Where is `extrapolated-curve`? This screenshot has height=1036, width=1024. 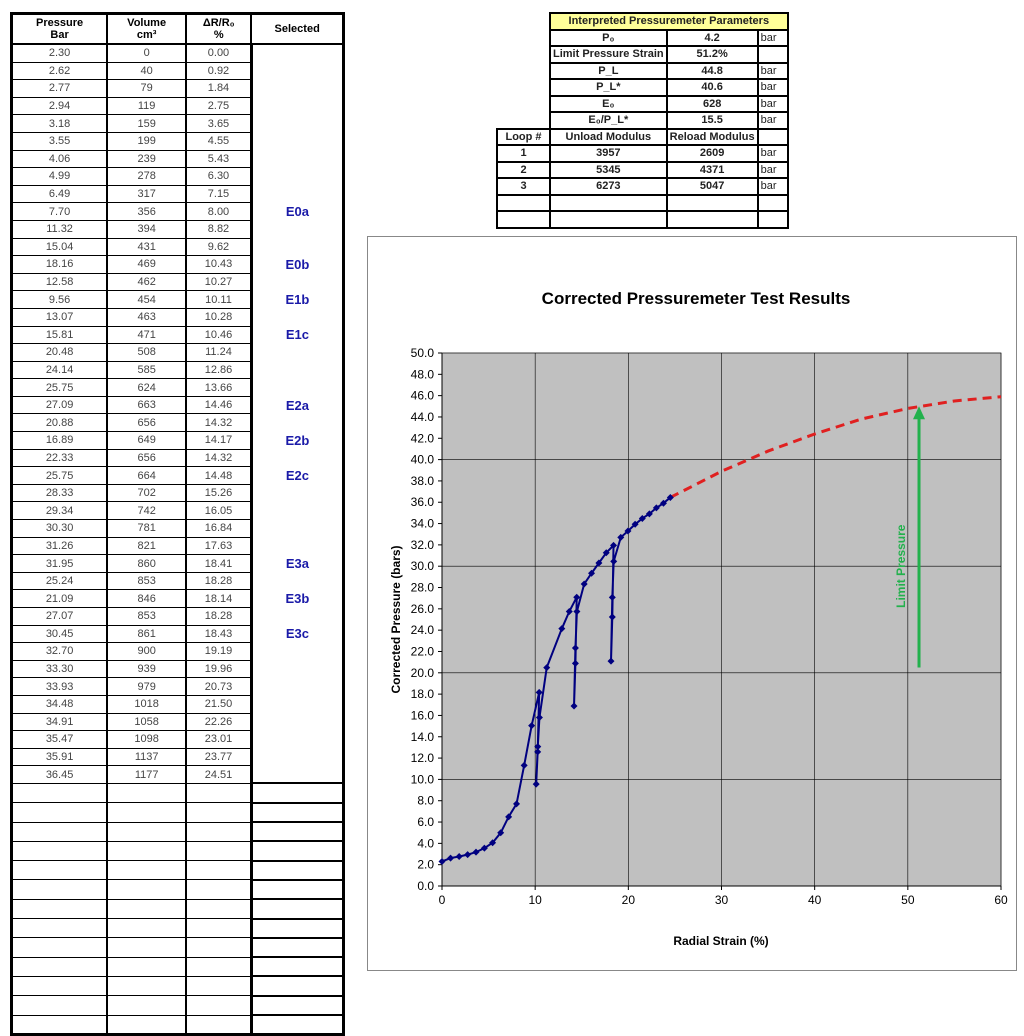
extrapolated-curve is located at coordinates (835, 447).